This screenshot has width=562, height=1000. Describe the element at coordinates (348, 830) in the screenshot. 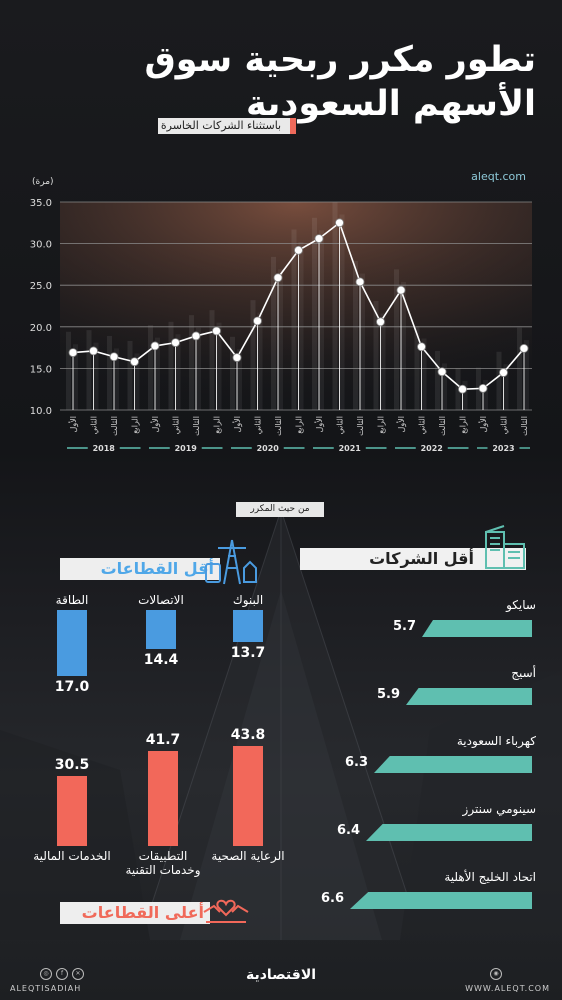

I see `company-value: 6.4` at that location.